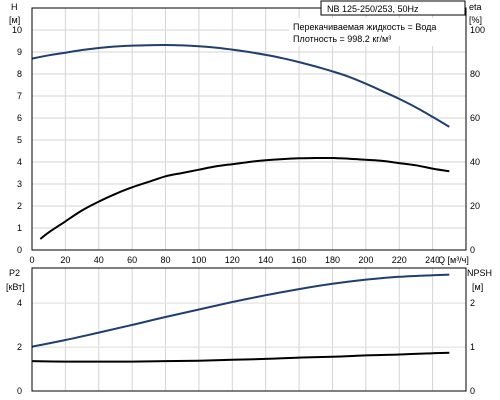  What do you see at coordinates (479, 273) in the screenshot?
I see `npsh-axis-label: NPSH` at bounding box center [479, 273].